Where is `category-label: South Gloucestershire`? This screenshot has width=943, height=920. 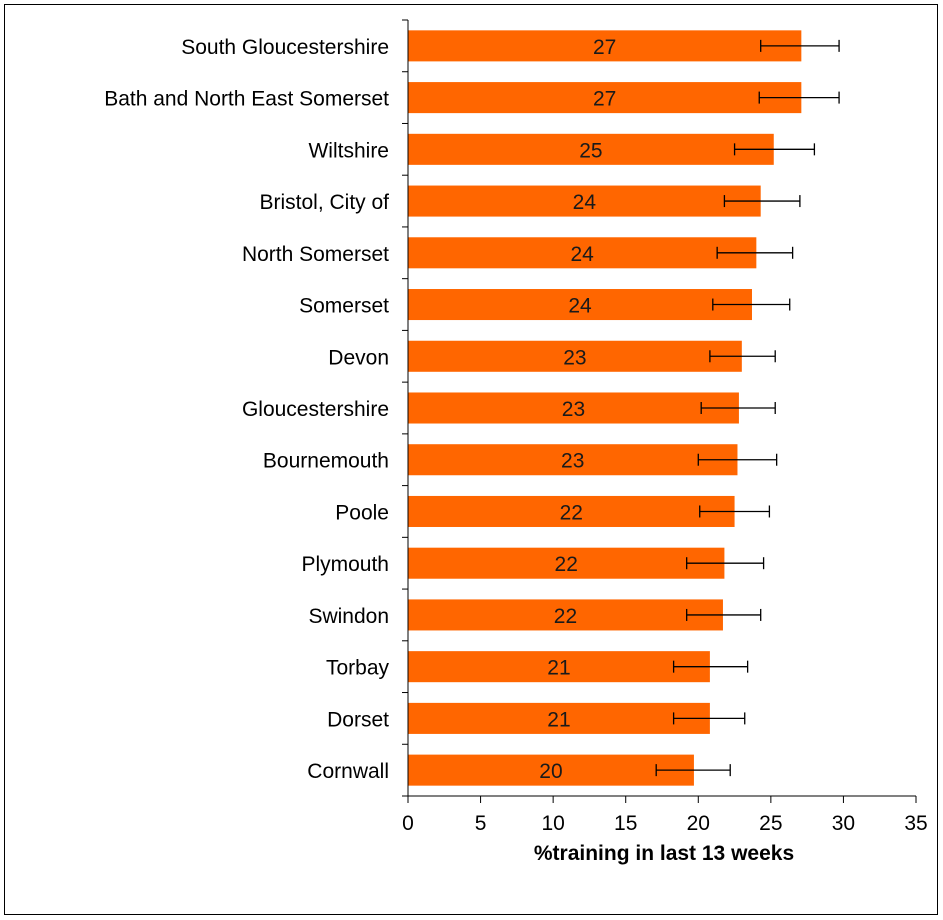
category-label: South Gloucestershire is located at coordinates (285, 47).